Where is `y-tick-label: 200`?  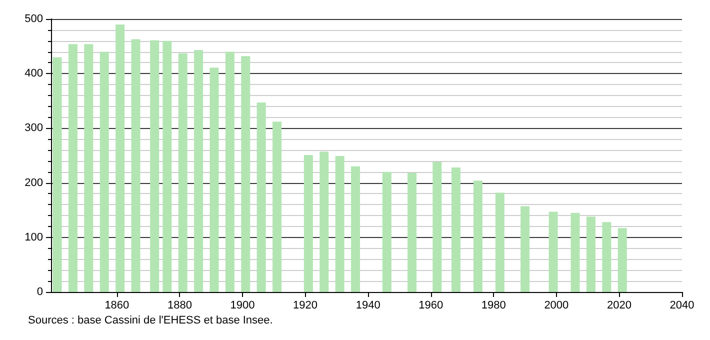 y-tick-label: 200 is located at coordinates (33, 182).